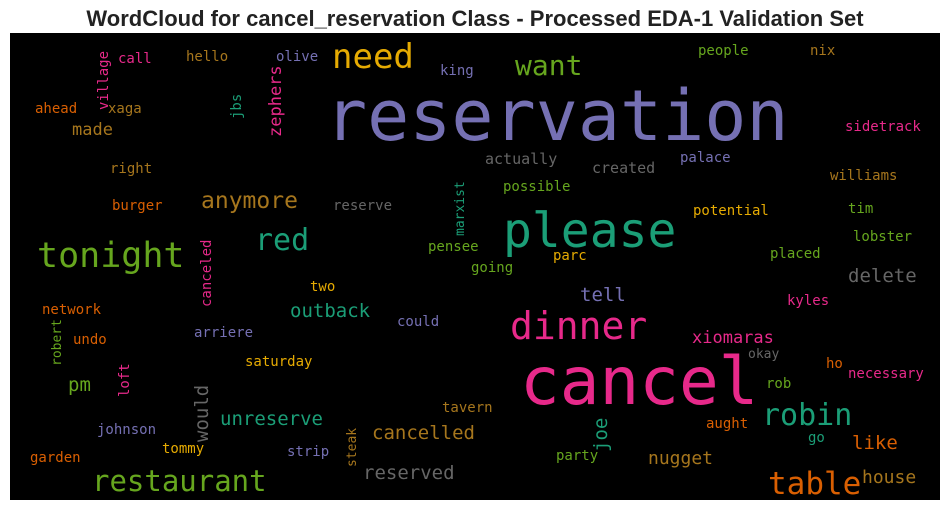 Image resolution: width=950 pixels, height=511 pixels. Describe the element at coordinates (733, 338) in the screenshot. I see `word: xiomaras` at that location.